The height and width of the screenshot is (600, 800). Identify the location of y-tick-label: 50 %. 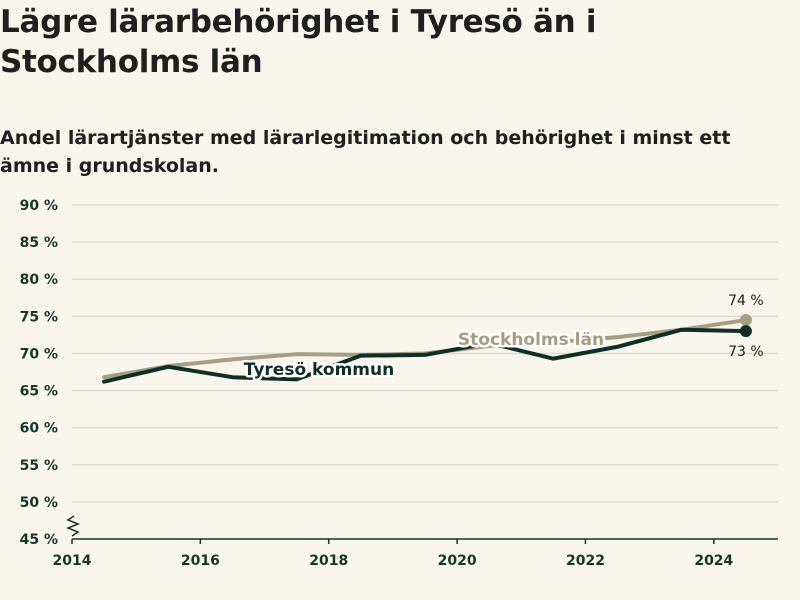
(39, 503).